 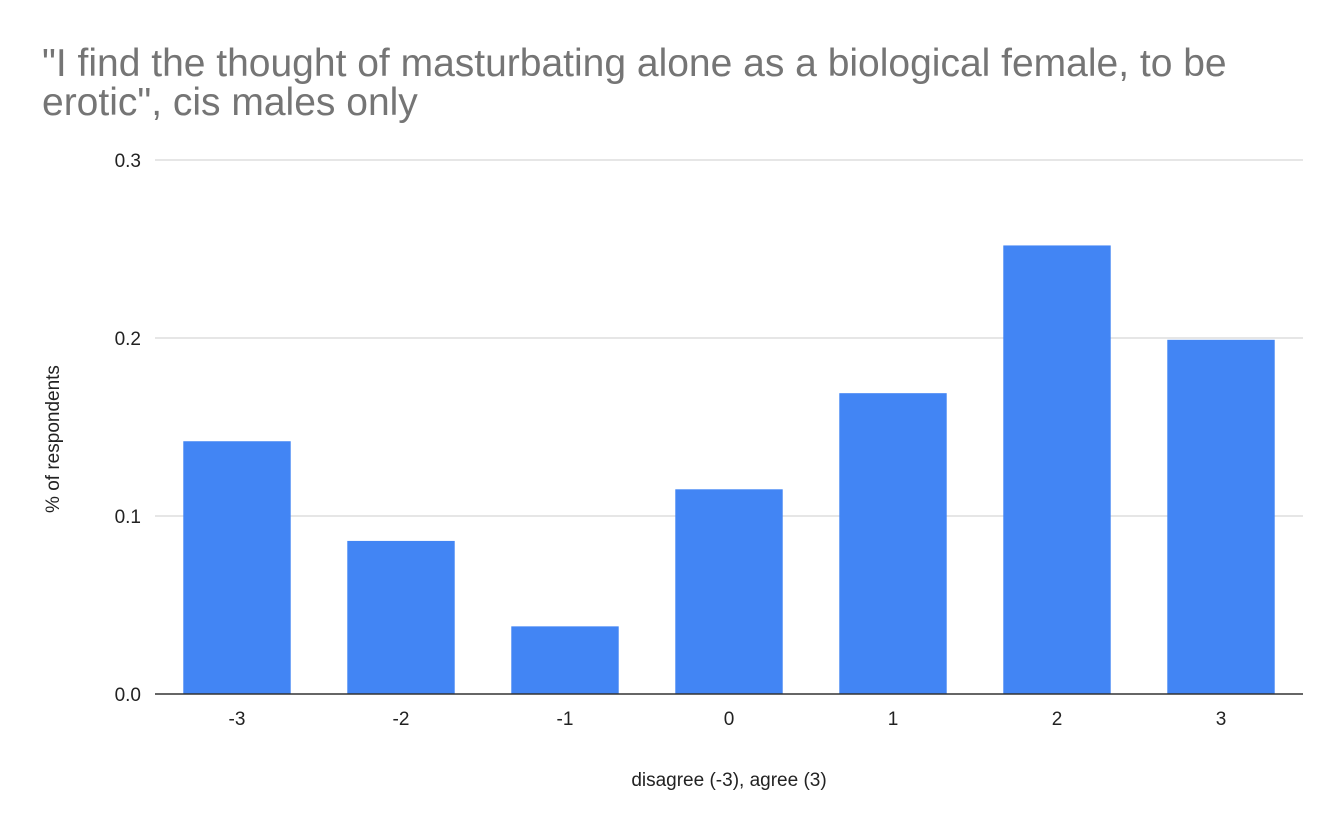 I want to click on x-axis-title: disagree (-3), agree (3), so click(x=728, y=780).